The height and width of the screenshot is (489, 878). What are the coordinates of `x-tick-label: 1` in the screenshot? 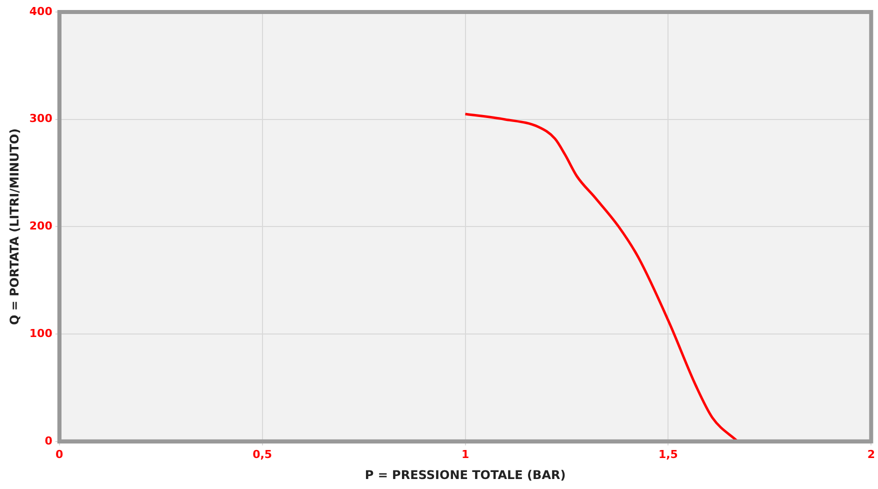 It's located at (465, 454).